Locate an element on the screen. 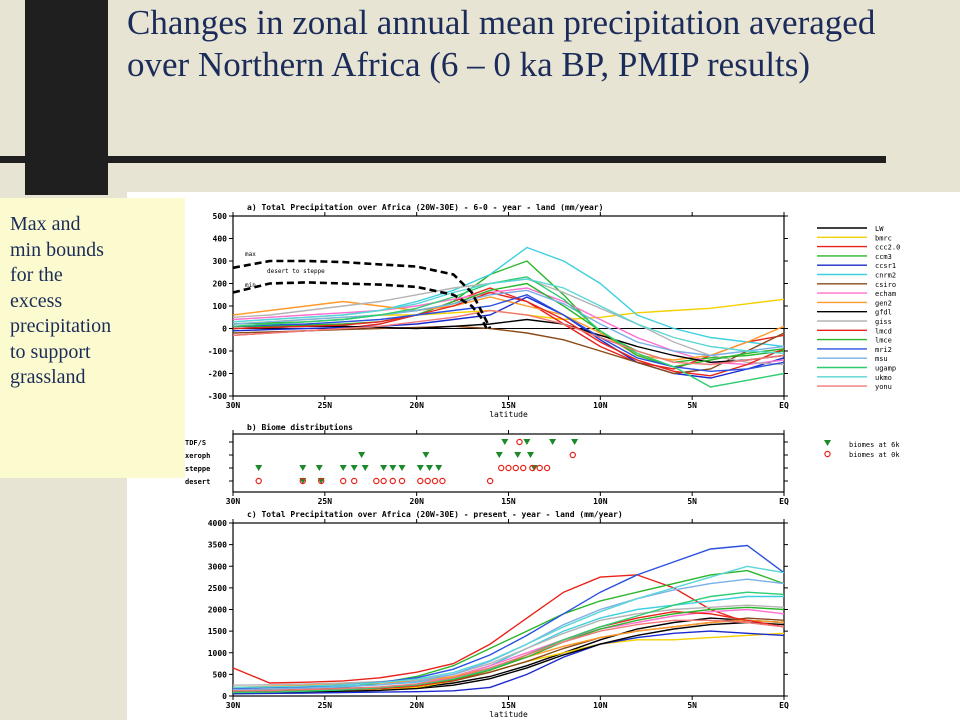 The height and width of the screenshot is (720, 960). y-tick-label: 100 is located at coordinates (220, 306).